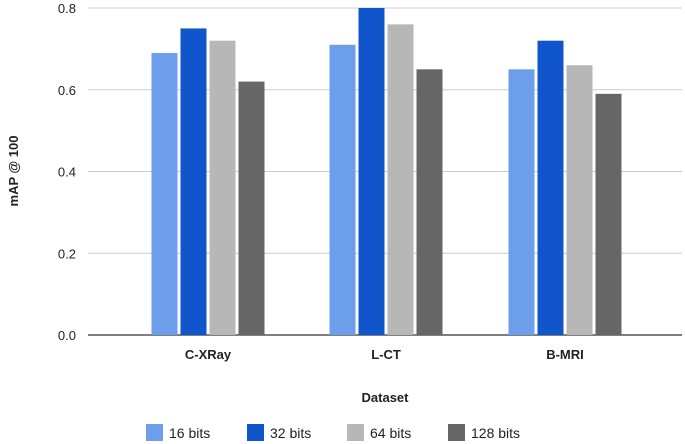 The height and width of the screenshot is (444, 685). Describe the element at coordinates (290, 433) in the screenshot. I see `legend-label: 32 bits` at that location.